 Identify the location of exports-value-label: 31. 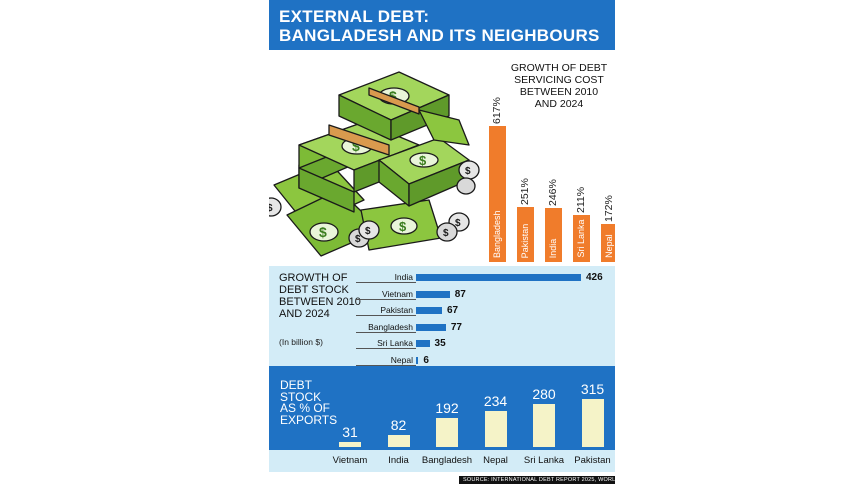
(350, 432).